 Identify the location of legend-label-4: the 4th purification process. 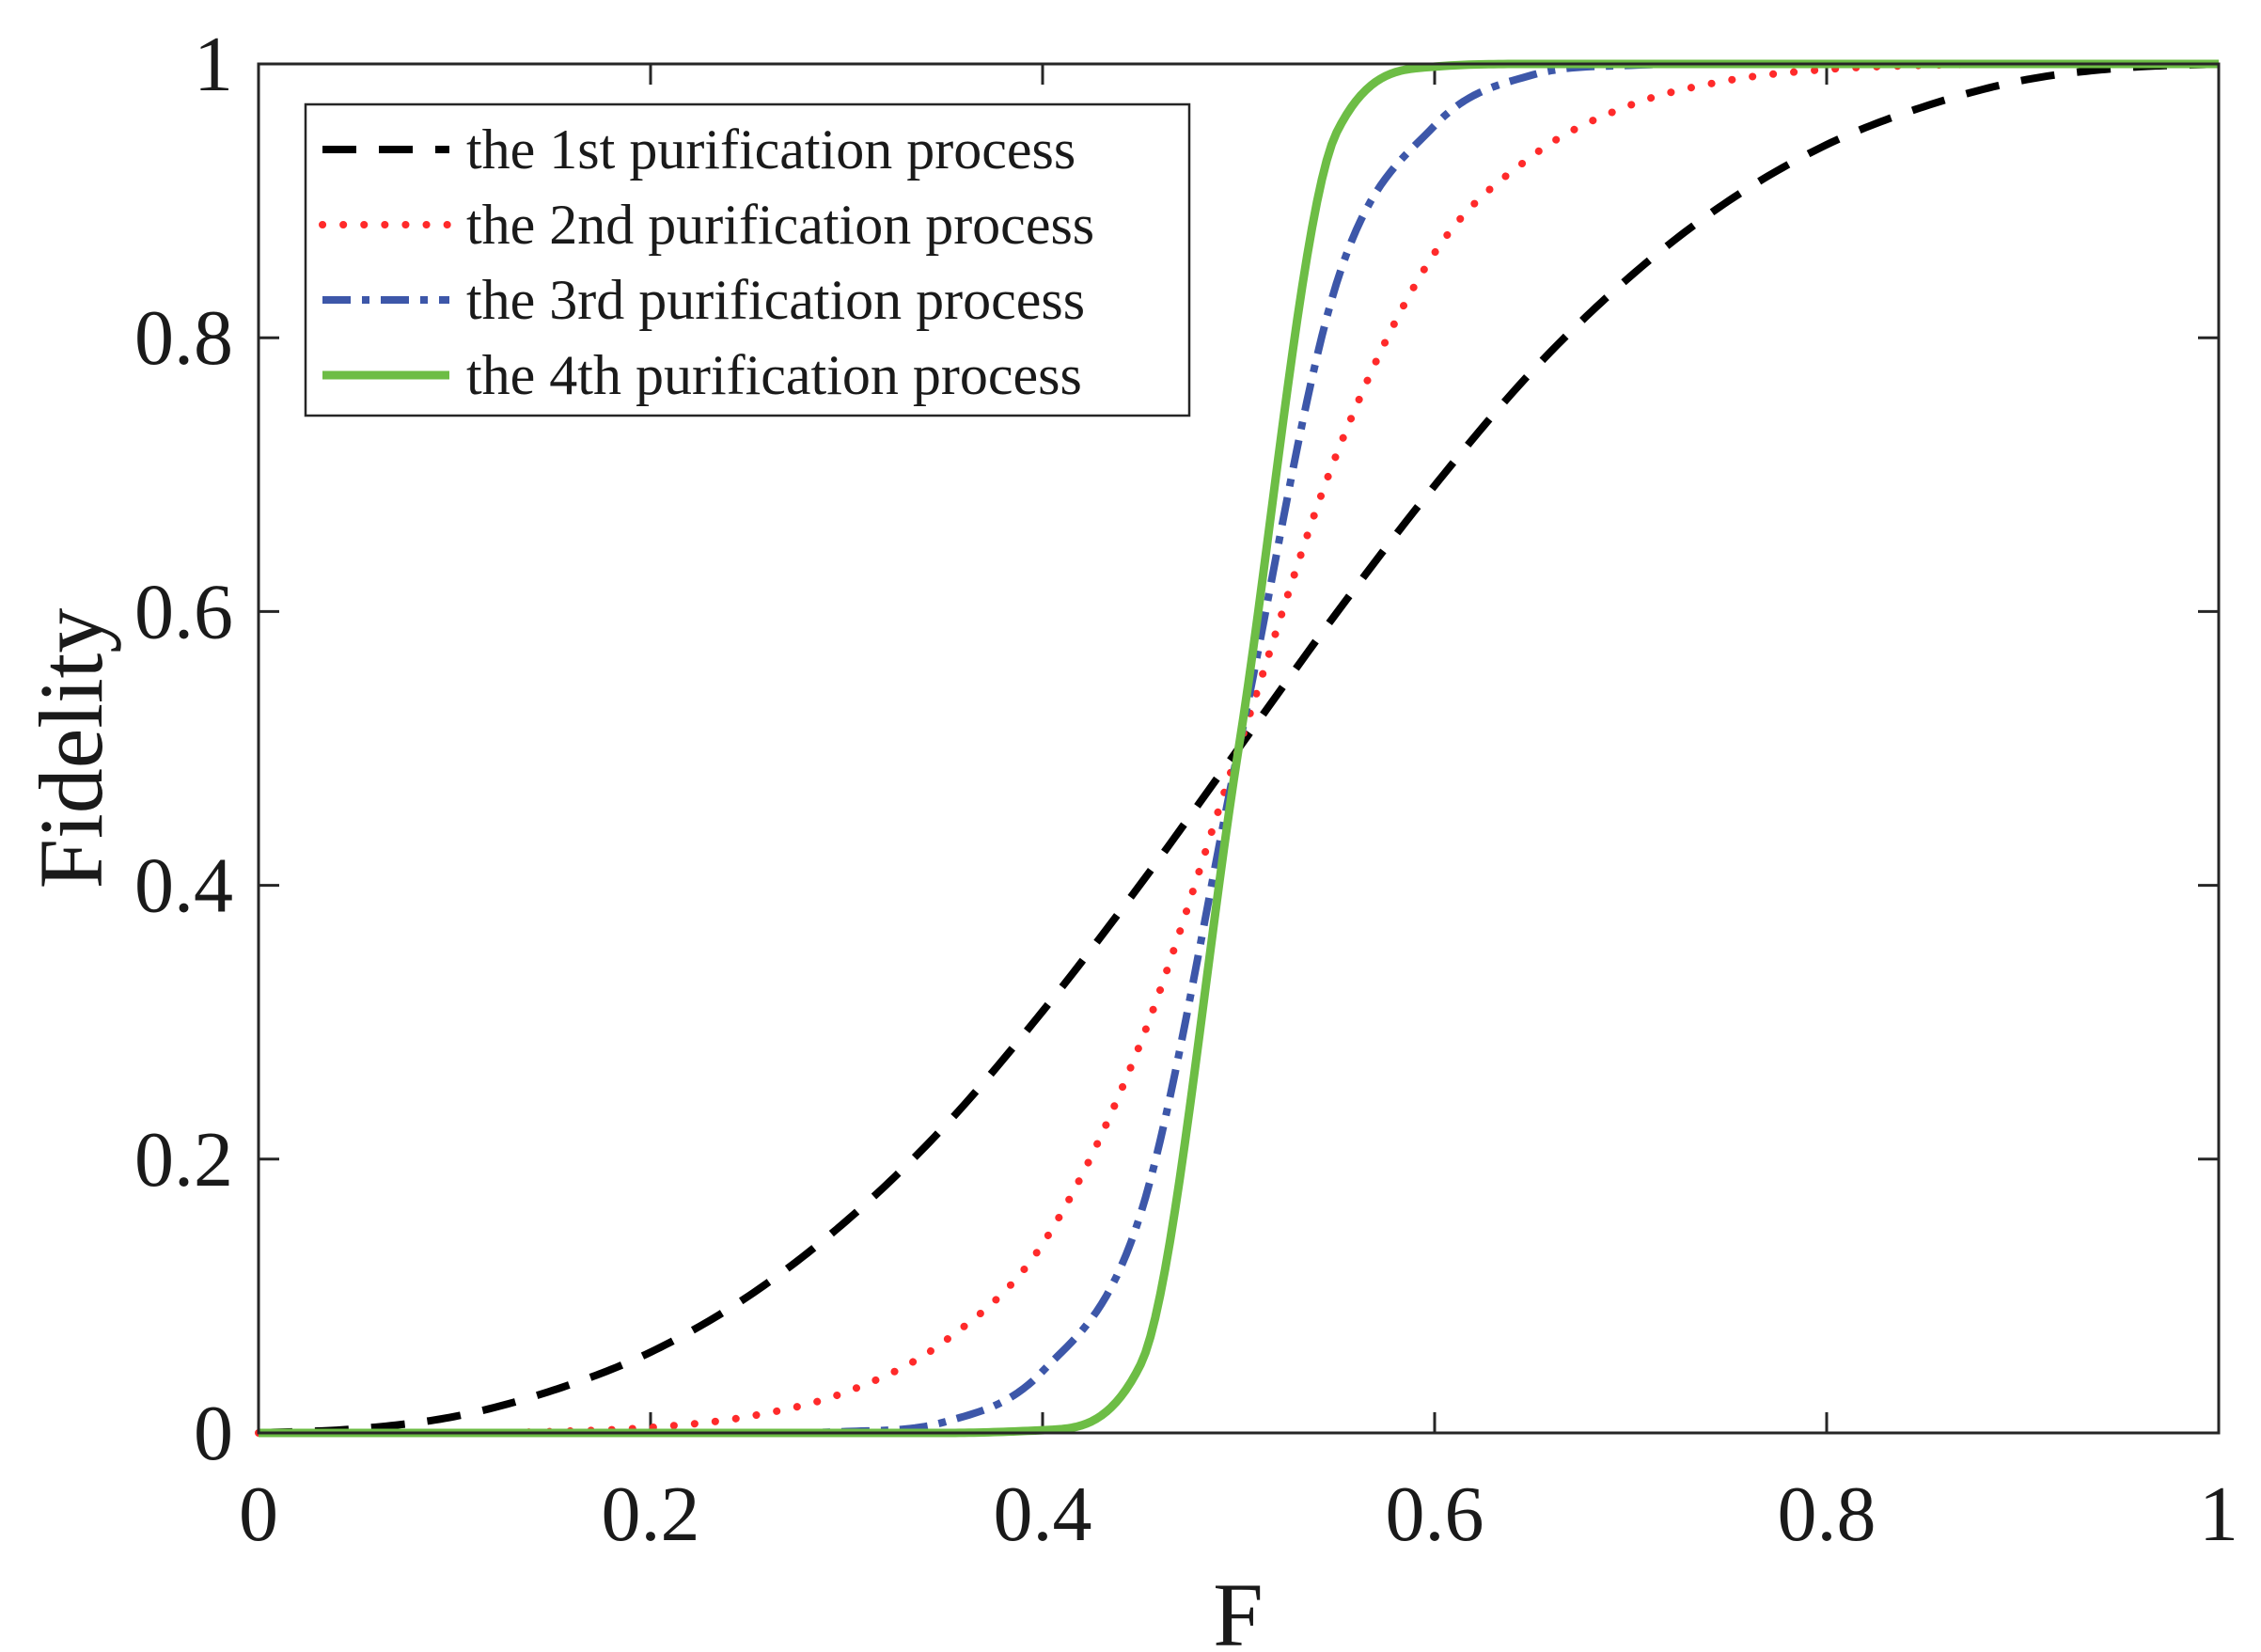
(774, 375).